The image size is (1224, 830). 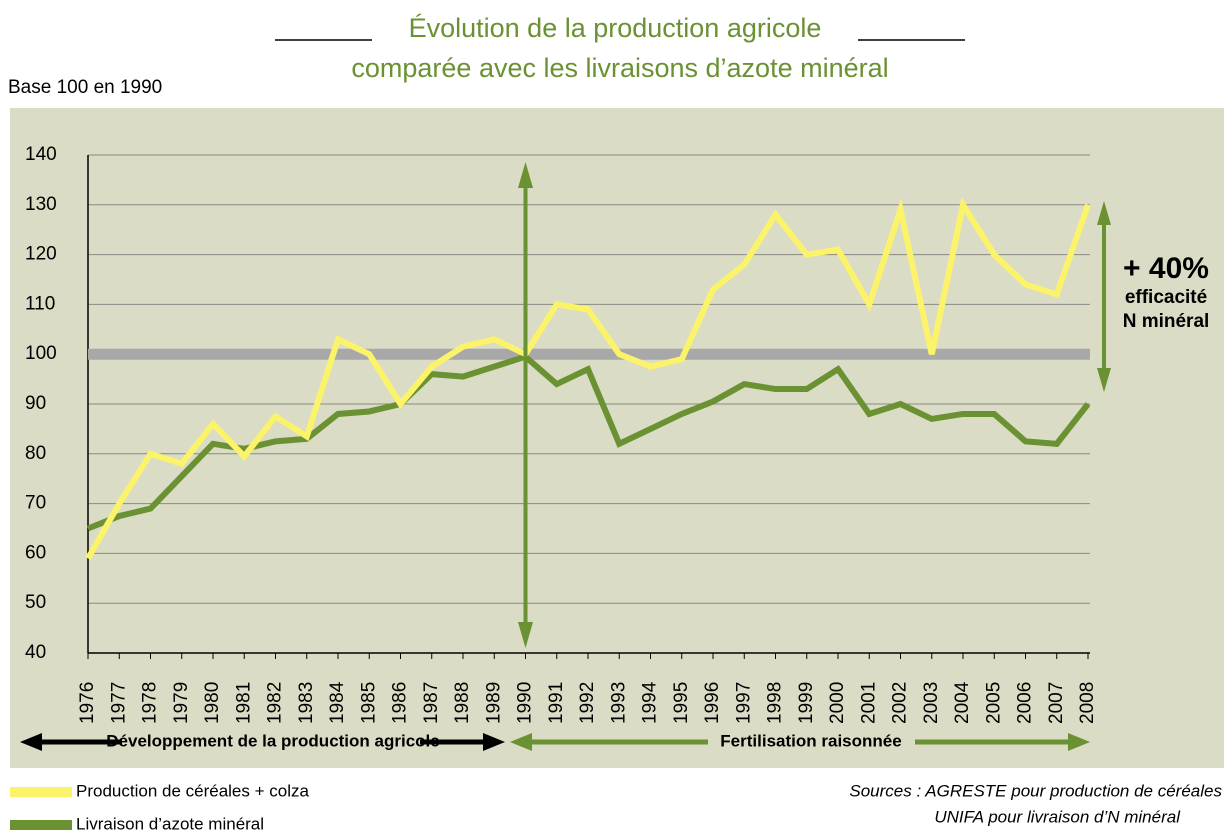 I want to click on annotation: N minéral, so click(x=1166, y=321).